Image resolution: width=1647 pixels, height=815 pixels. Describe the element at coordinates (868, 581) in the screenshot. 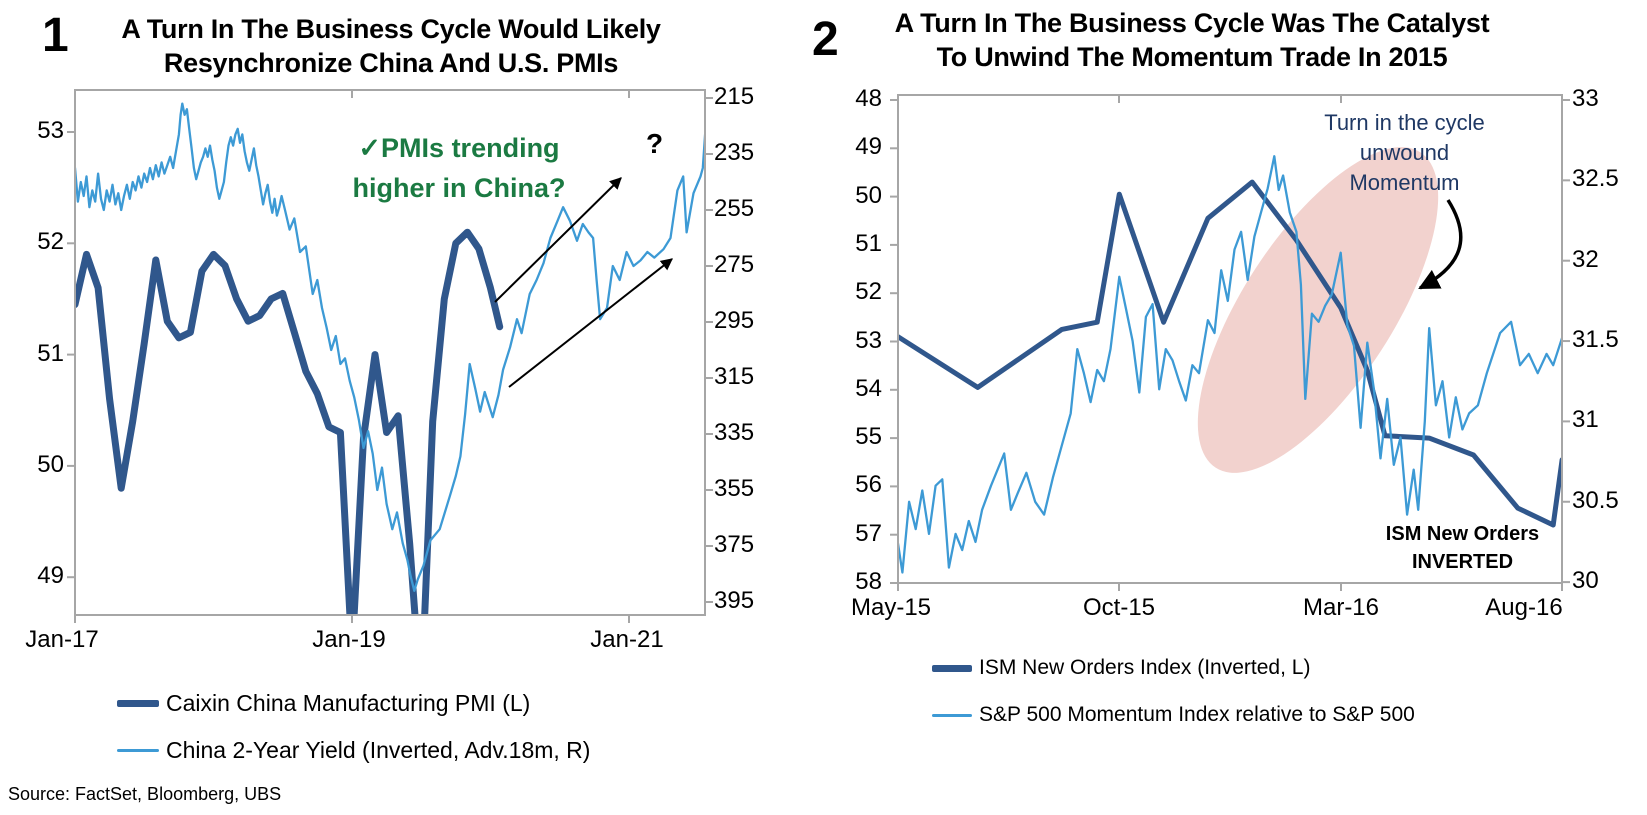

I see `left-axis-tick-label: 58` at that location.